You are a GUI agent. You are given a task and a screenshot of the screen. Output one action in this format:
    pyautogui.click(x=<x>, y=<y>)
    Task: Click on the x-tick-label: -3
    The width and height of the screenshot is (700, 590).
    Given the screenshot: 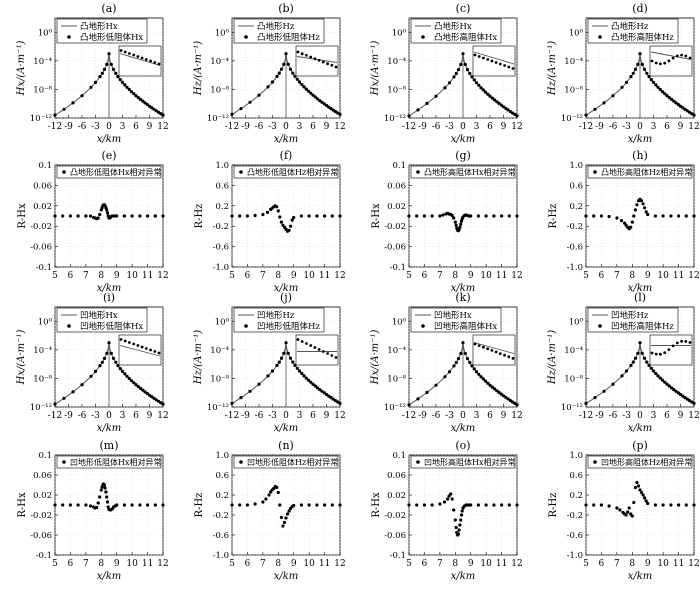 What is the action you would take?
    pyautogui.click(x=449, y=127)
    